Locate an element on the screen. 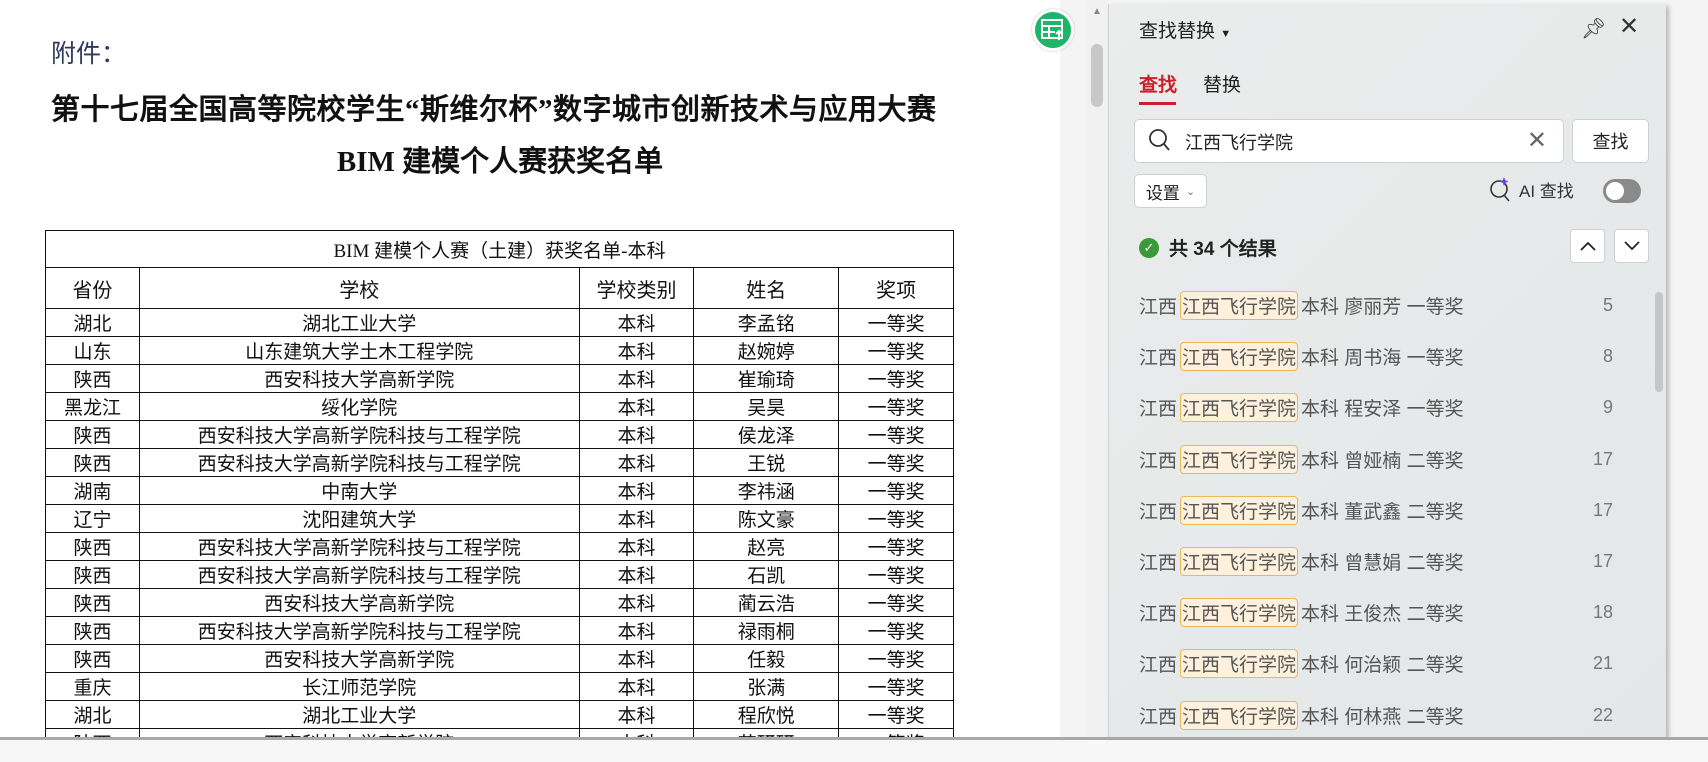 The image size is (1708, 762). panel-title-menu: 查找替换 ▼ is located at coordinates (1185, 29).